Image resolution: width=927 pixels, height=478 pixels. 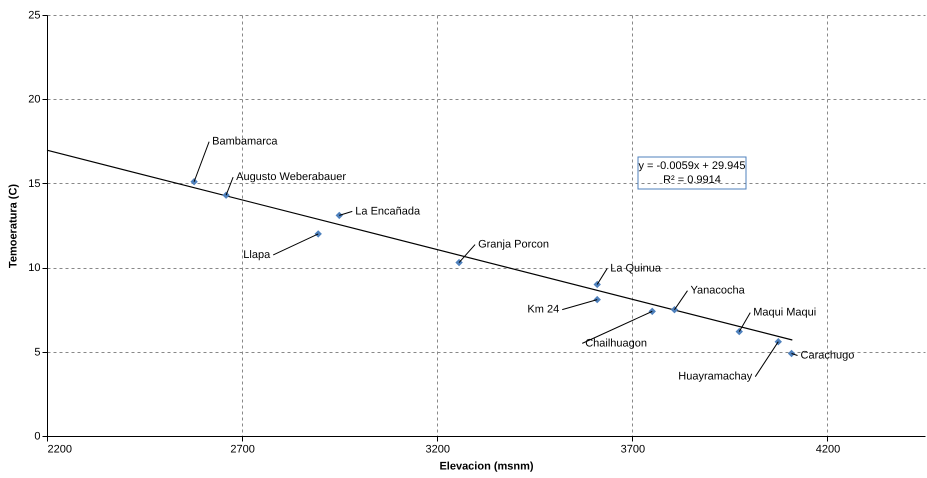 I want to click on y-tick-label: 5, so click(x=37, y=352).